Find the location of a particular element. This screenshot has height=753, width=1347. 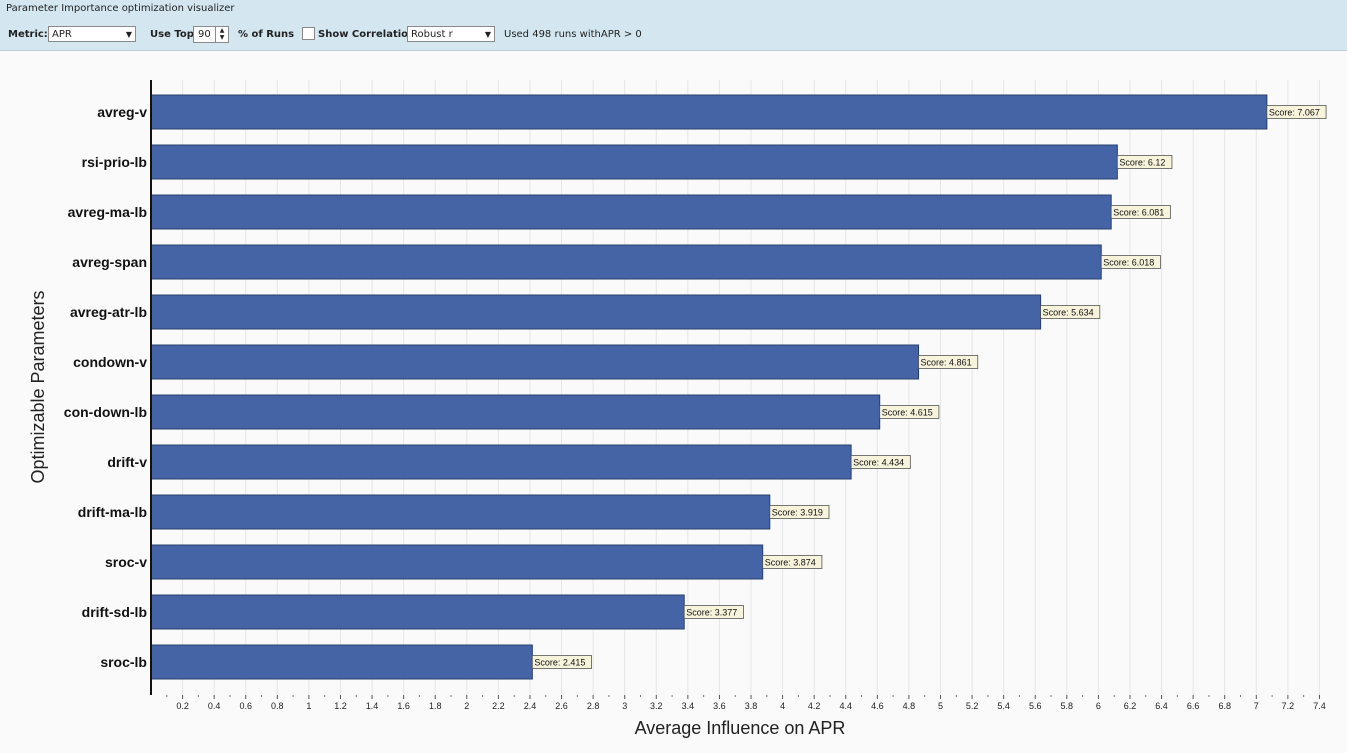

bar-drift-ma-lb is located at coordinates (460, 512).